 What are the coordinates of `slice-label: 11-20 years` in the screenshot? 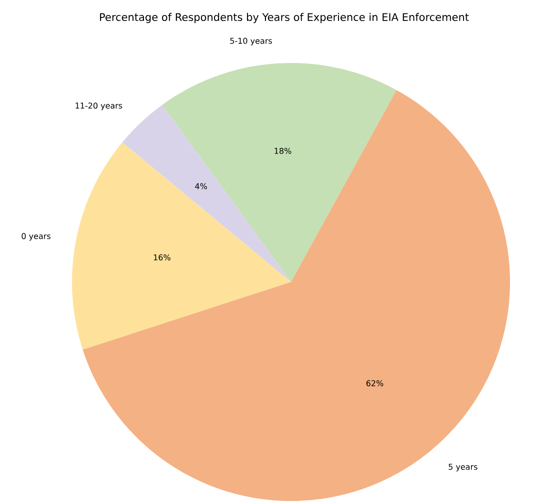 It's located at (99, 106).